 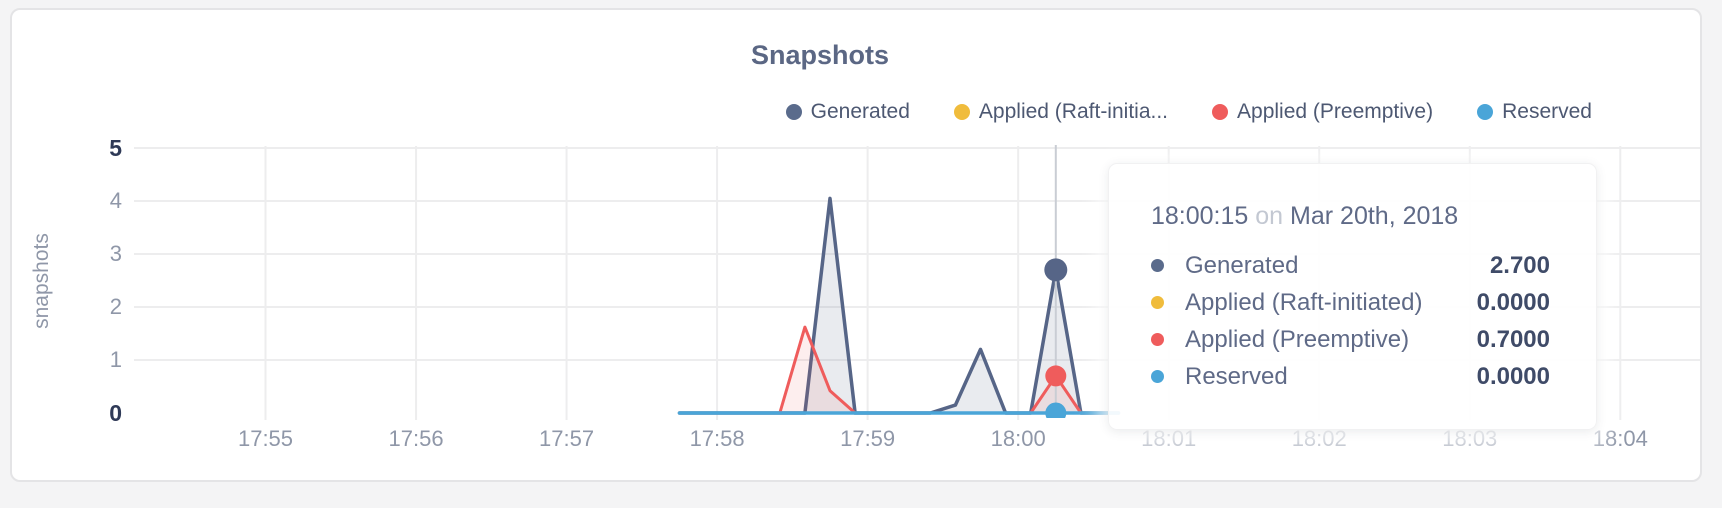 I want to click on tooltip-title: 18:00:15 on Mar 20th, 2018, so click(x=1350, y=216).